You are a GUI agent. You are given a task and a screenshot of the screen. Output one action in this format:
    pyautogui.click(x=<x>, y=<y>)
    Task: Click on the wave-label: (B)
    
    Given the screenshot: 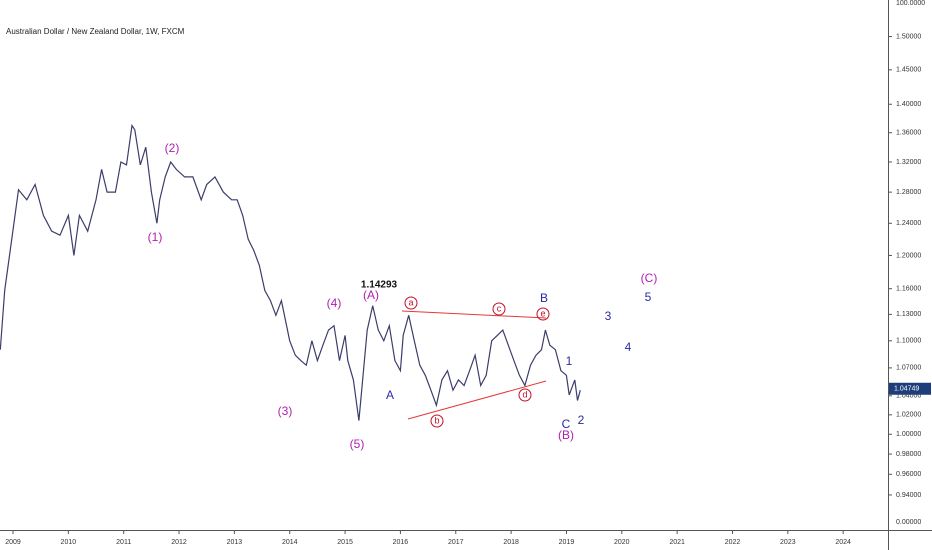 What is the action you would take?
    pyautogui.click(x=566, y=435)
    